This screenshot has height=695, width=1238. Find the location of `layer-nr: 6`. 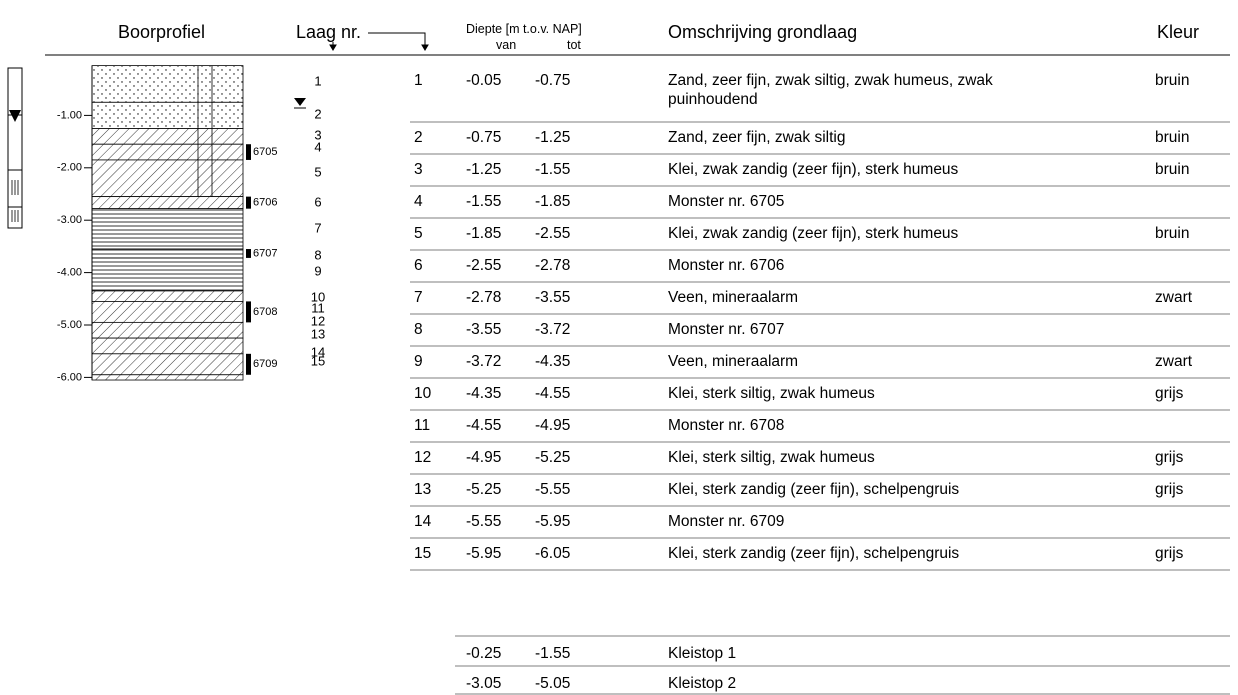

layer-nr: 6 is located at coordinates (418, 265).